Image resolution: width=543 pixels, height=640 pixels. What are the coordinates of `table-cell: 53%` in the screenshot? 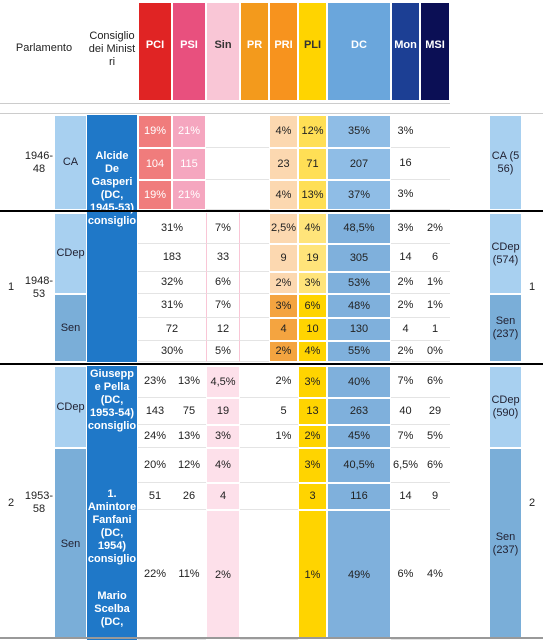 It's located at (359, 283).